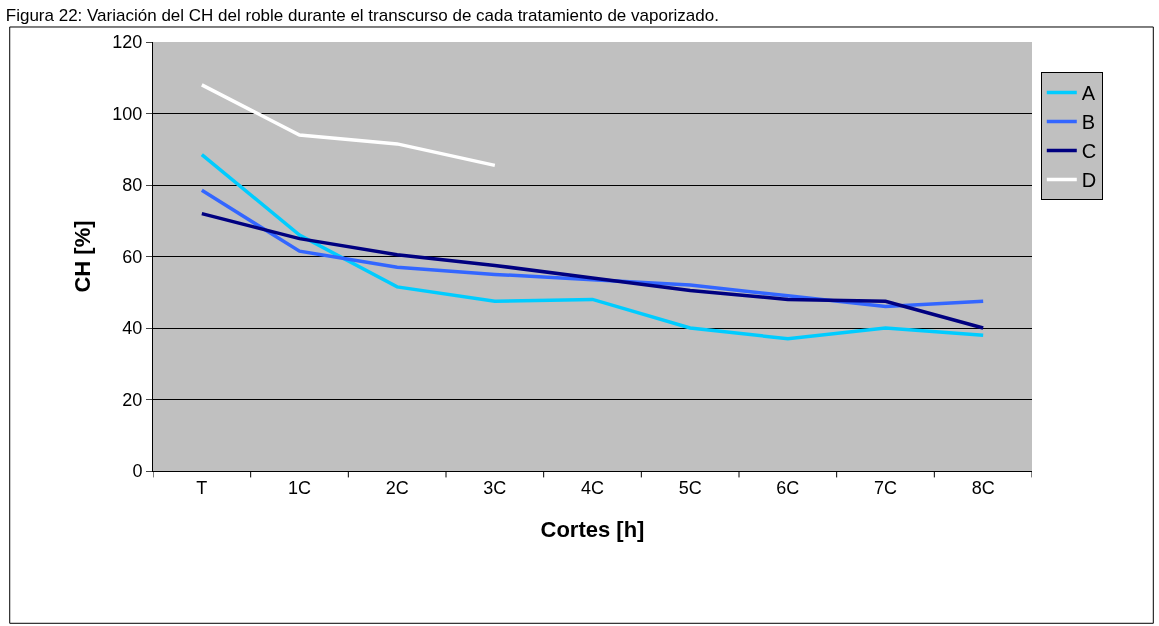 The image size is (1159, 626). What do you see at coordinates (137, 471) in the screenshot?
I see `y-tick-label: 0` at bounding box center [137, 471].